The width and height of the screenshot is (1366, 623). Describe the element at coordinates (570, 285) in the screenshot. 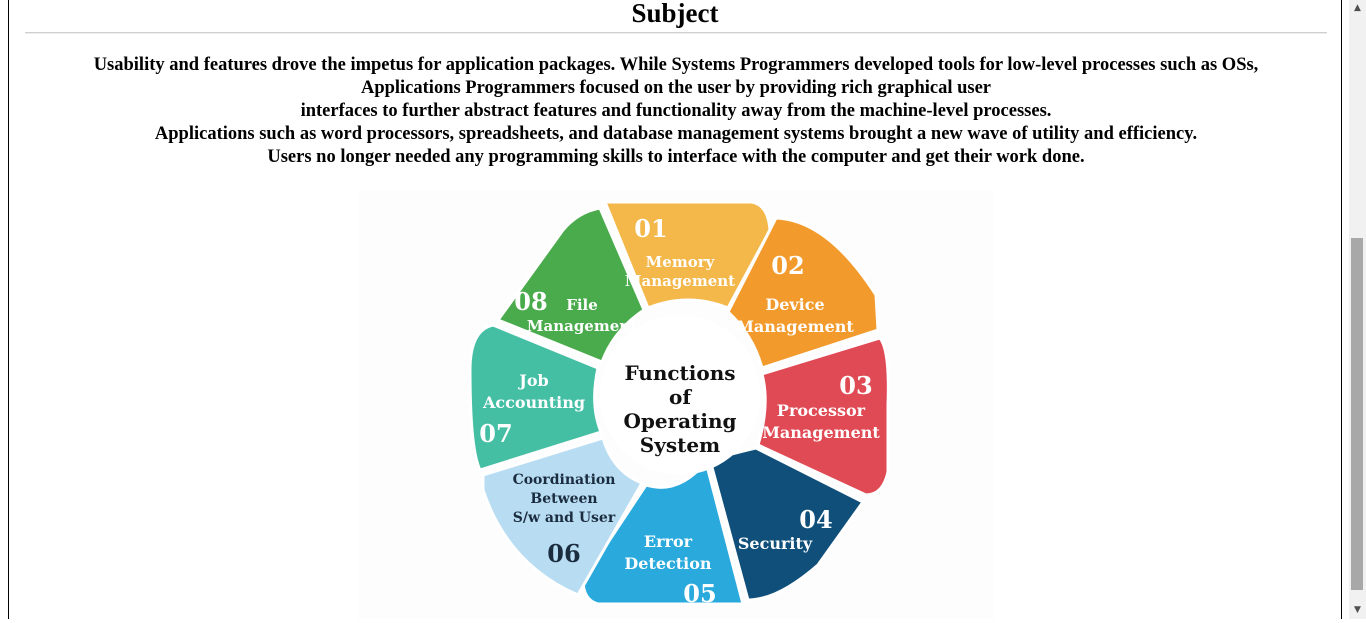

I see `segment-file-management` at that location.